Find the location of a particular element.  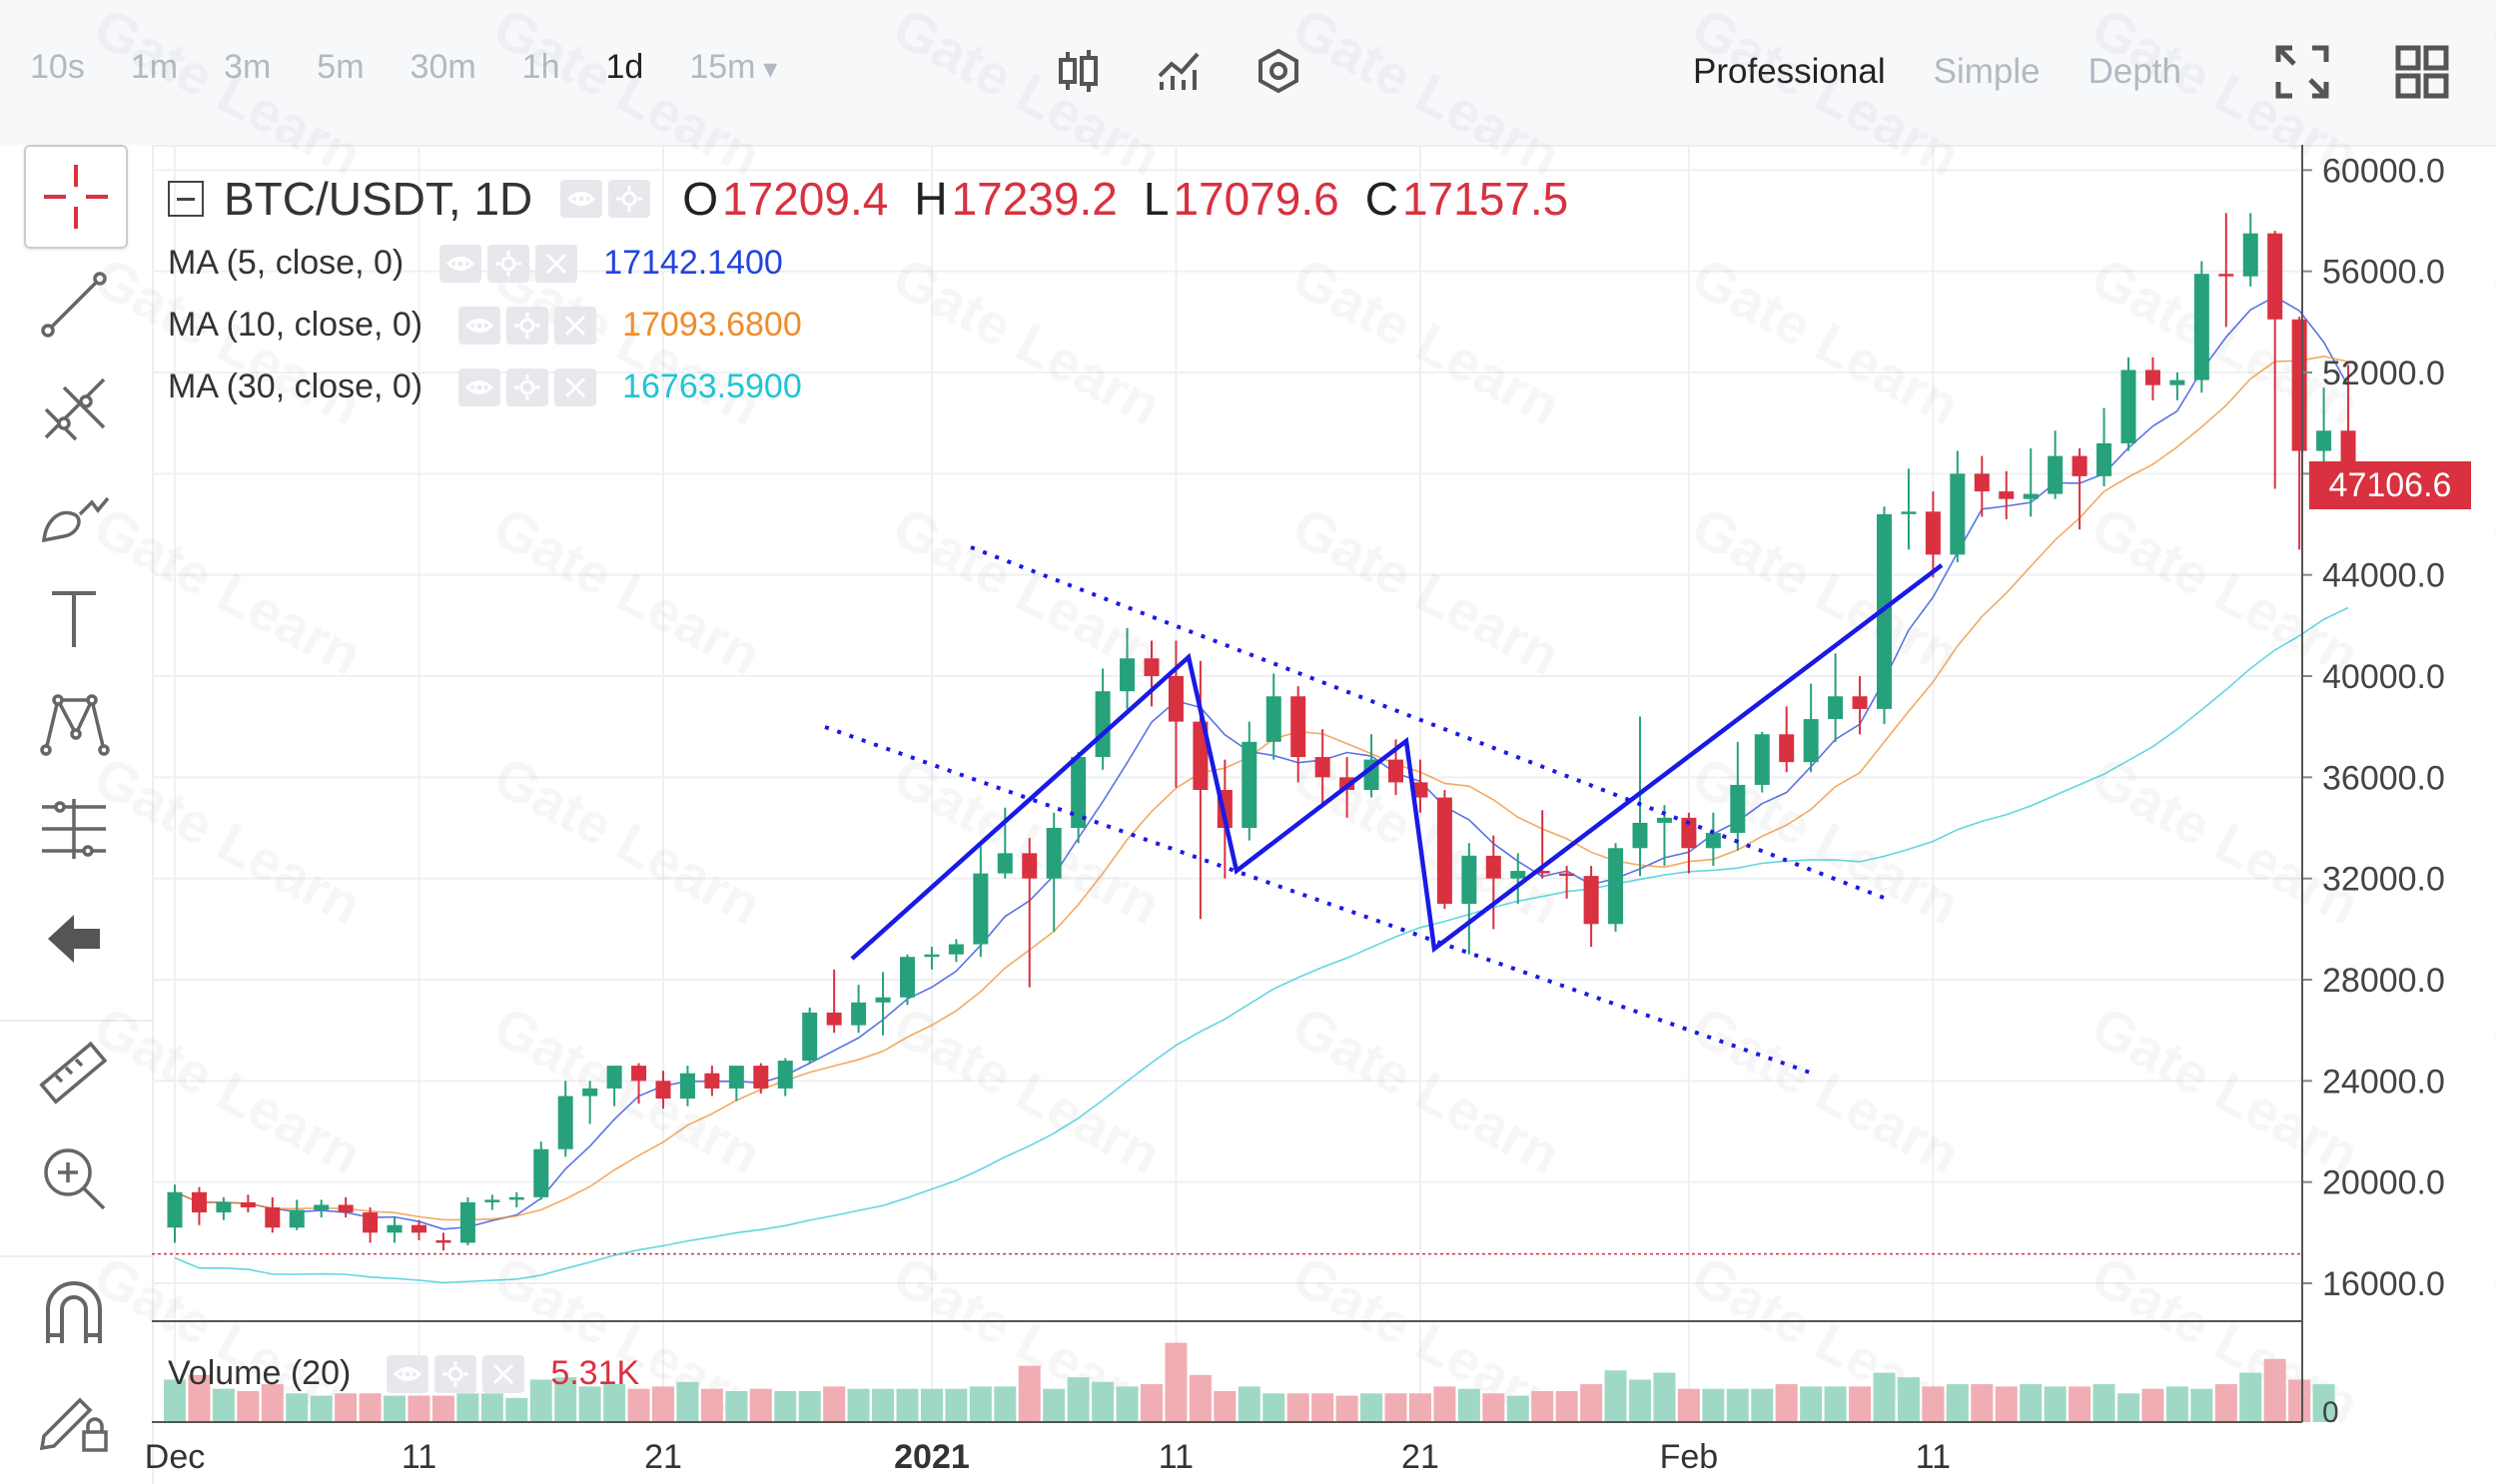

interval-1d: 1d is located at coordinates (624, 67).